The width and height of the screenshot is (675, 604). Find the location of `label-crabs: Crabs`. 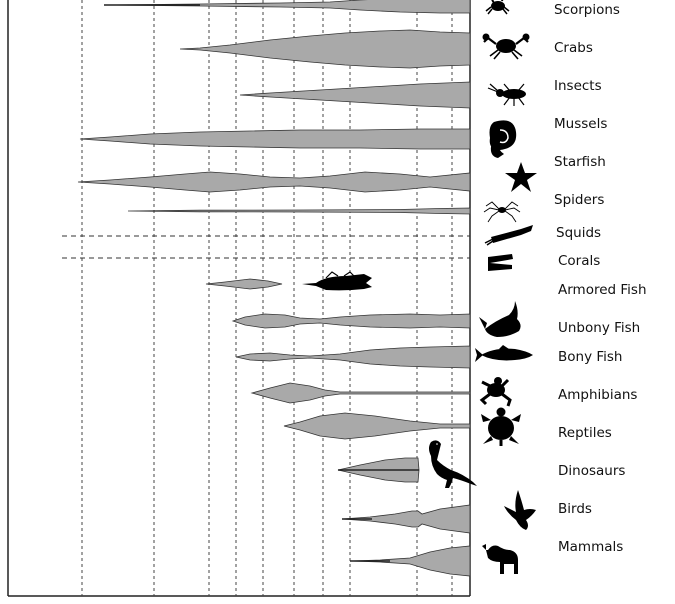

label-crabs: Crabs is located at coordinates (573, 48).